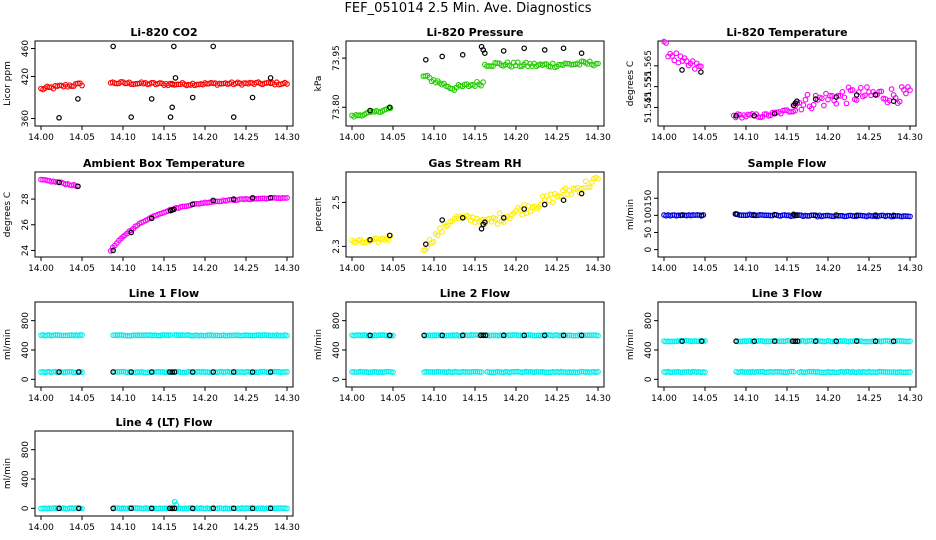 This screenshot has height=540, width=936. What do you see at coordinates (649, 232) in the screenshot?
I see `y-tick-label: 50` at bounding box center [649, 232].